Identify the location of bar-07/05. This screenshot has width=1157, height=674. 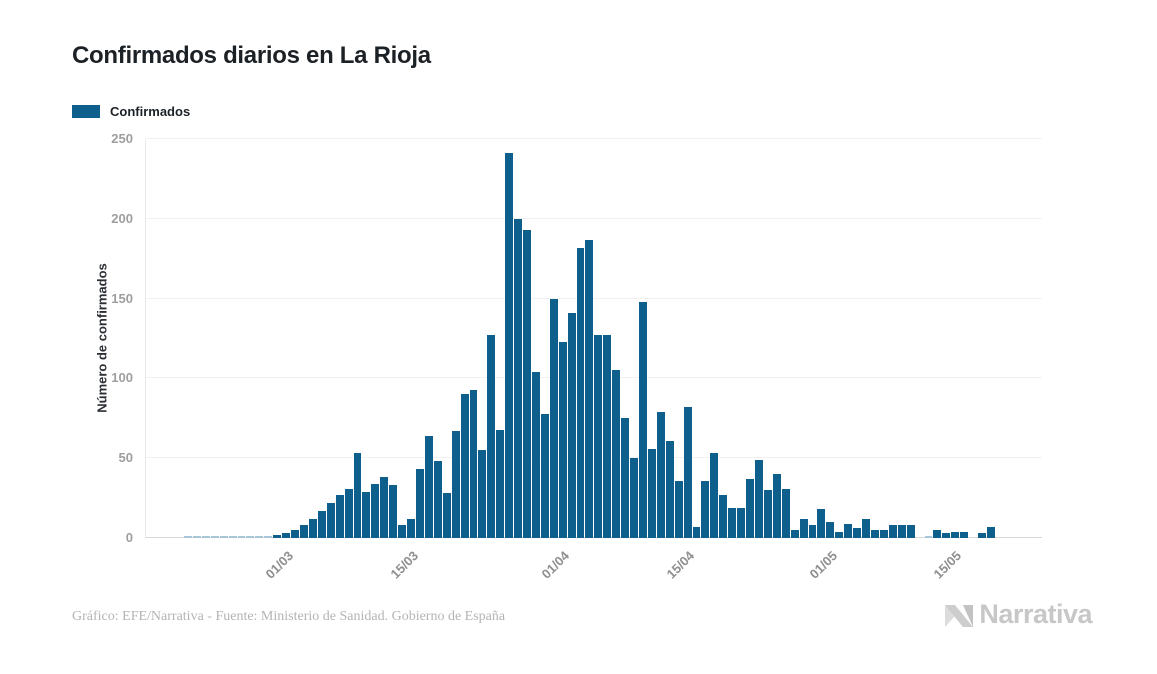
(874, 534).